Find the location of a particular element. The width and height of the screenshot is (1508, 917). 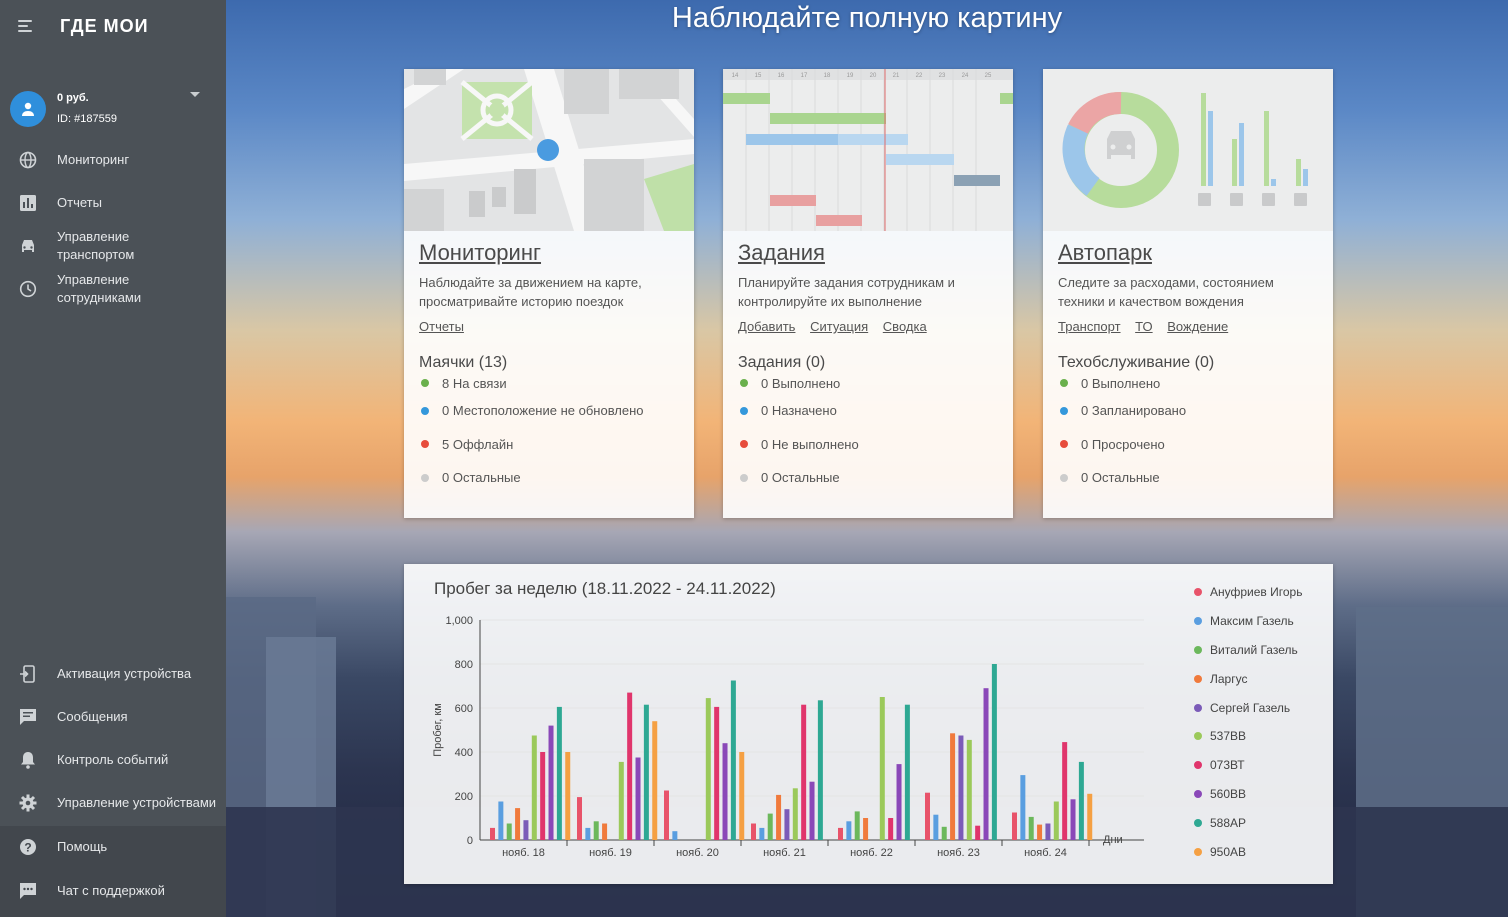

legend-item: 537ВВ is located at coordinates (1248, 736).